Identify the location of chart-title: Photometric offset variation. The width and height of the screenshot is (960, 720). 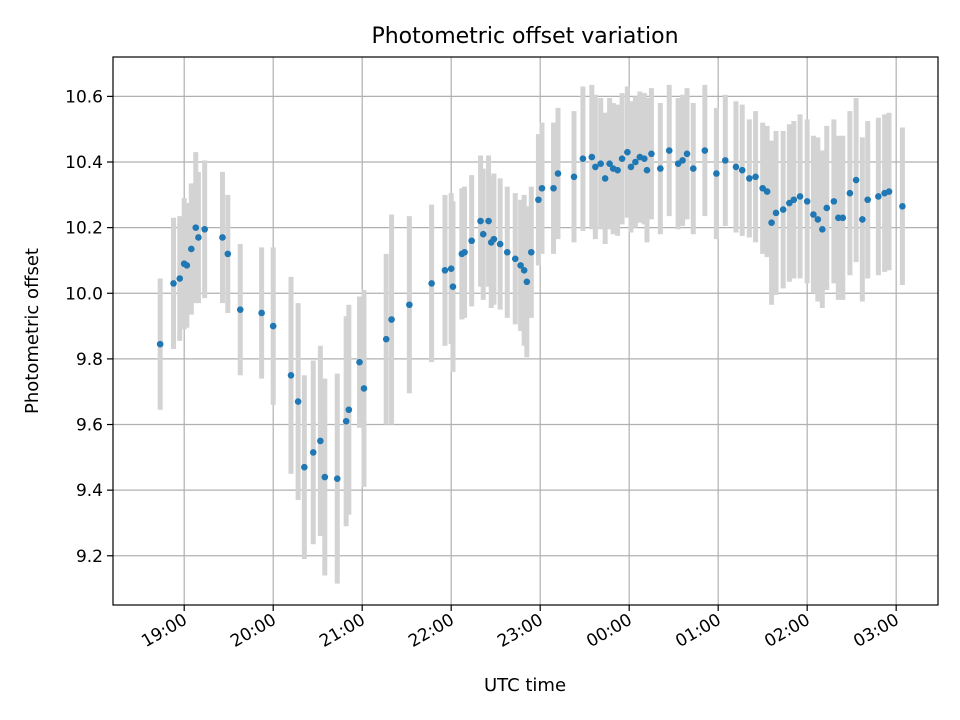
(524, 36).